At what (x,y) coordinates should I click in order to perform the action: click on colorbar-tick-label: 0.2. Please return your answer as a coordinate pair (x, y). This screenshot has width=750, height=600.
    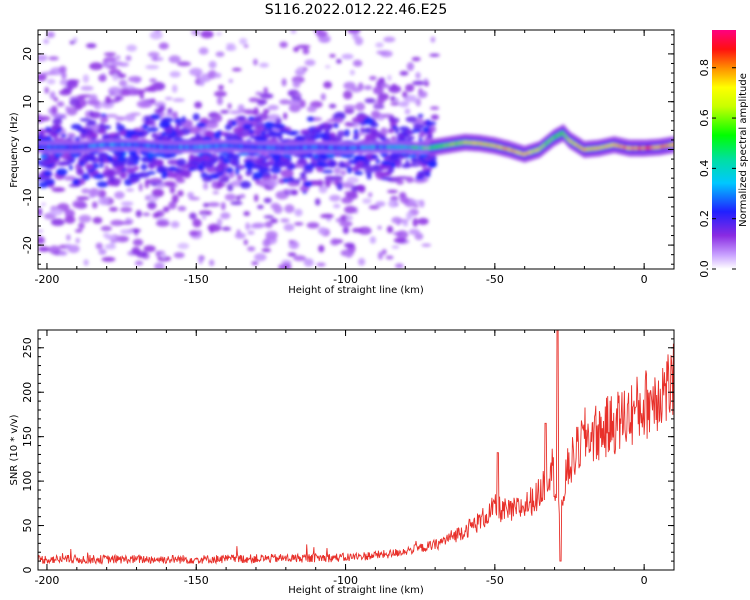
    Looking at the image, I should click on (704, 219).